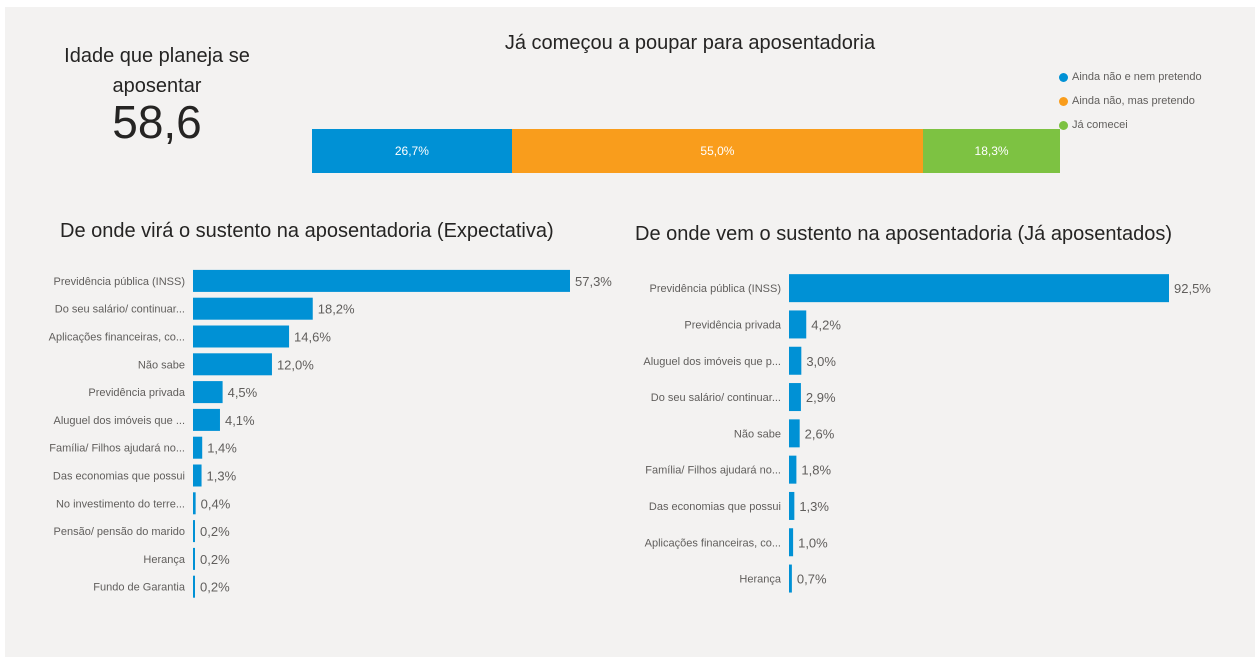 Image resolution: width=1260 pixels, height=662 pixels. Describe the element at coordinates (812, 579) in the screenshot. I see `value-label: 0,7%` at that location.